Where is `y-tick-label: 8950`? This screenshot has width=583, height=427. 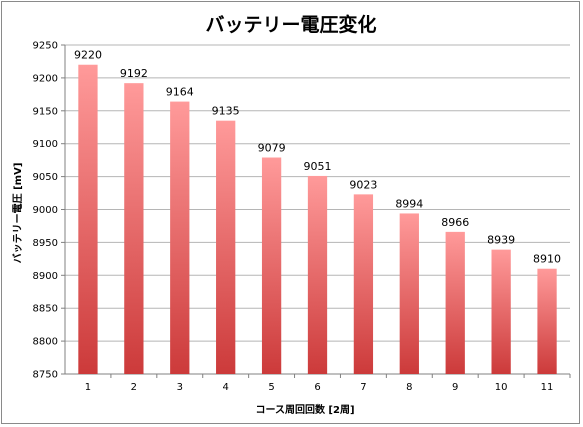 y-tick-label: 8950 is located at coordinates (45, 243).